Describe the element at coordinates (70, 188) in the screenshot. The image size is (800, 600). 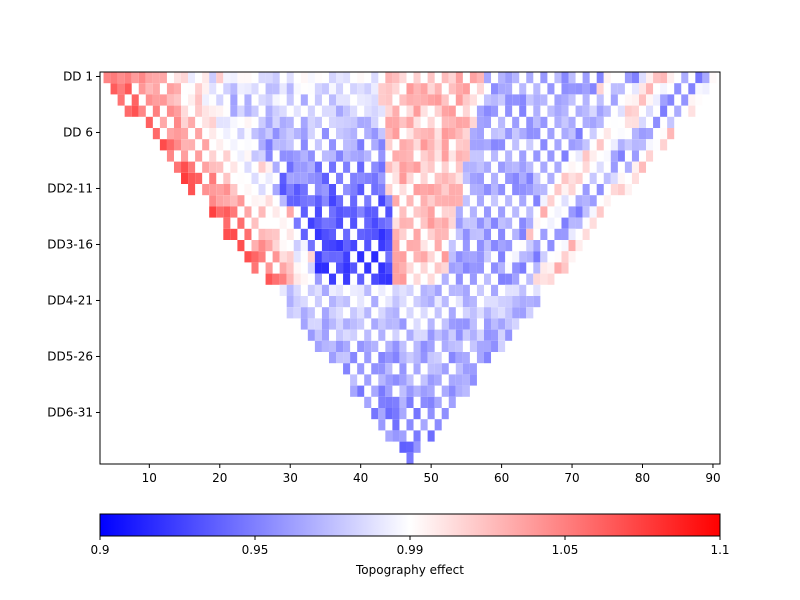
I see `y-tick-label: DD2-11` at that location.